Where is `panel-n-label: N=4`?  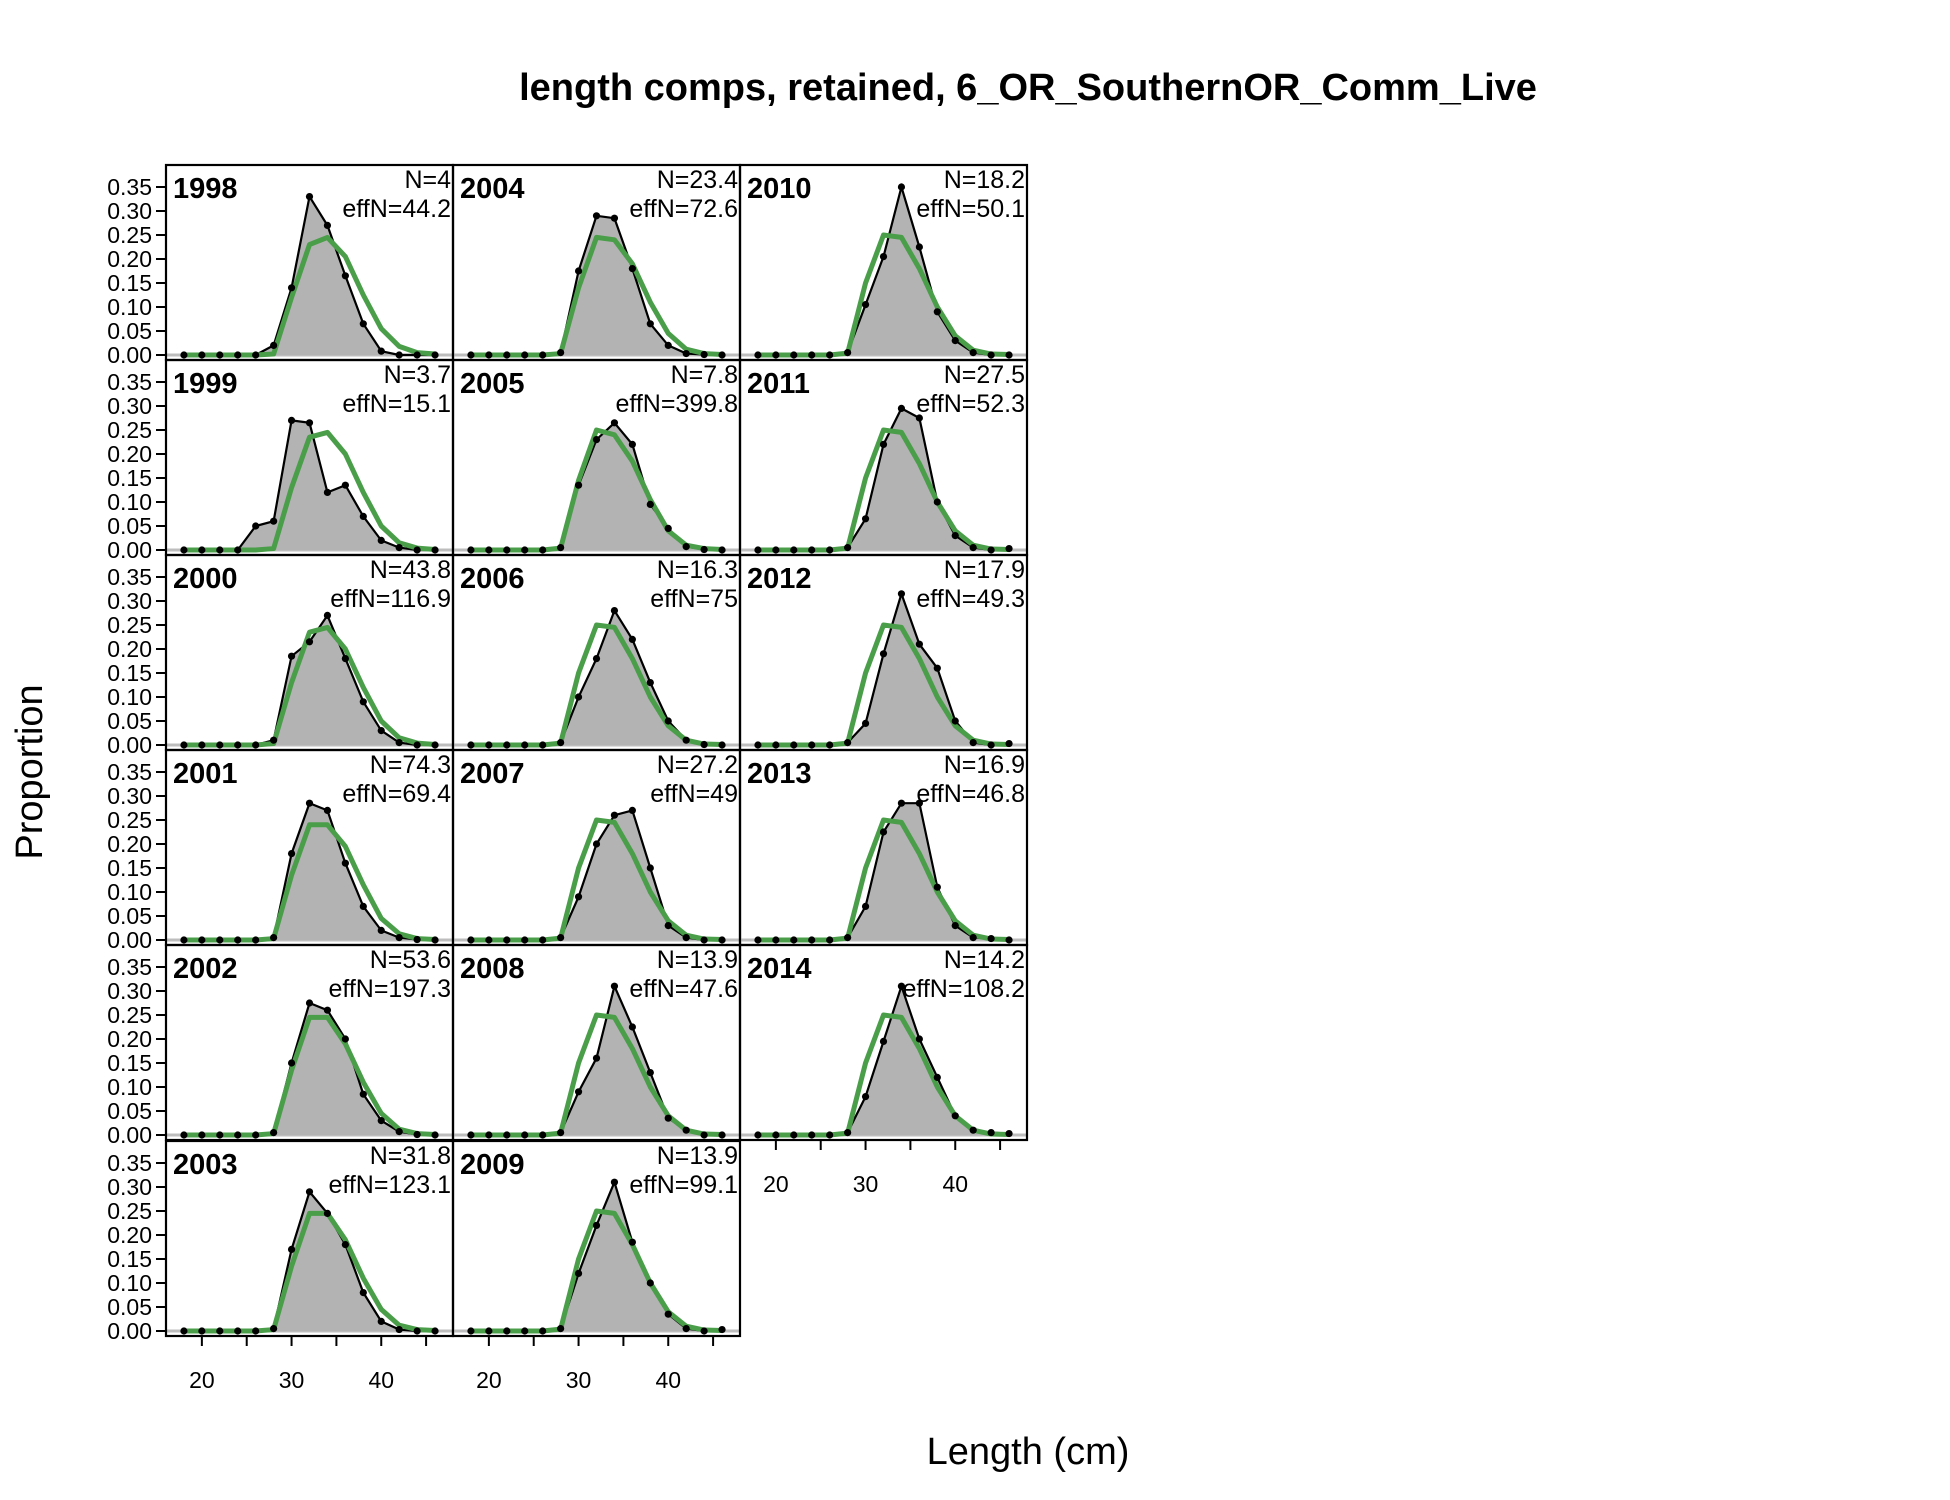
panel-n-label: N=4 is located at coordinates (427, 180).